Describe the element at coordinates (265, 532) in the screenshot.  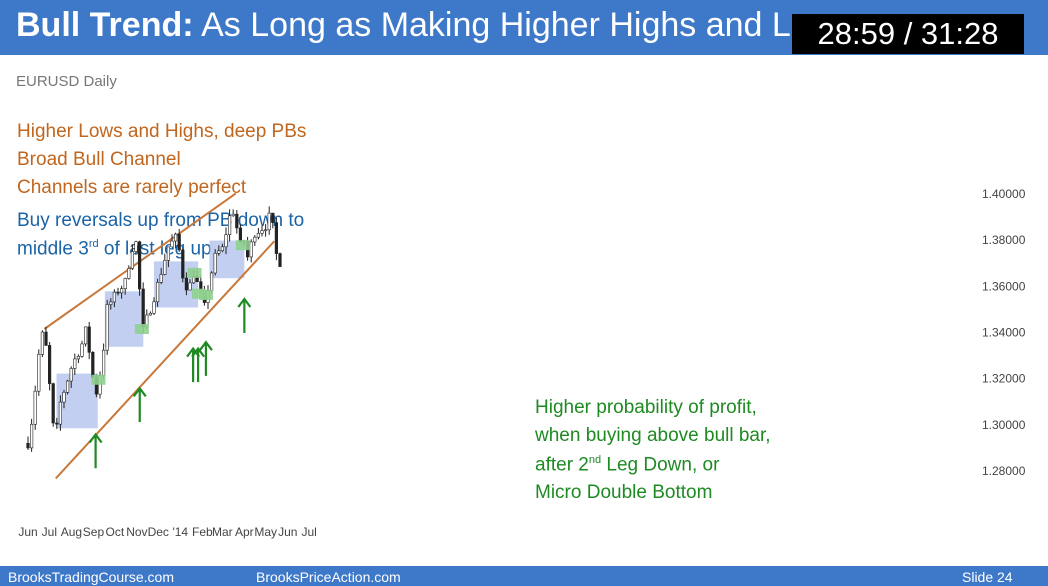
I see `x-tick-label-12: May` at that location.